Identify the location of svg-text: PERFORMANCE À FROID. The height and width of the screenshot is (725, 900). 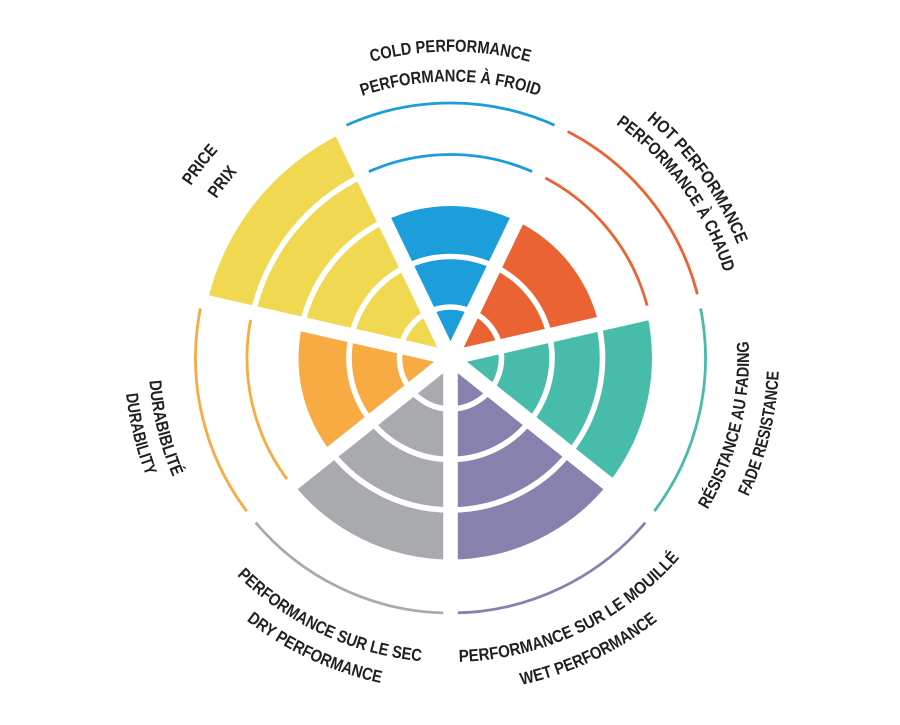
(450, 82).